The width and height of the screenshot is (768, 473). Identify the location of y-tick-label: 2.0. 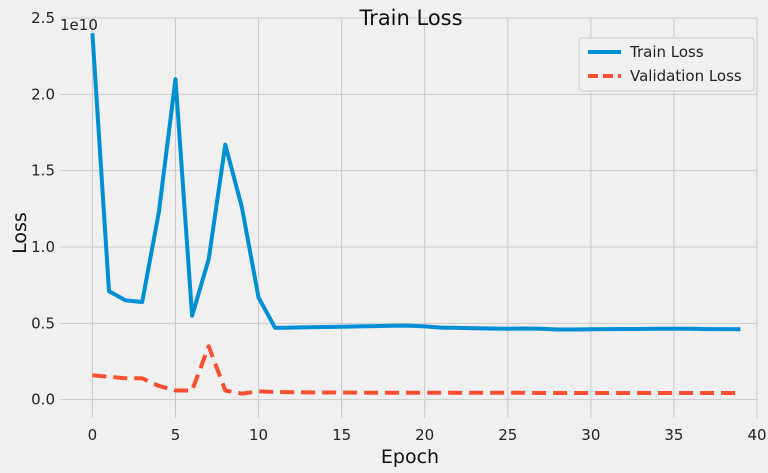
(43, 94).